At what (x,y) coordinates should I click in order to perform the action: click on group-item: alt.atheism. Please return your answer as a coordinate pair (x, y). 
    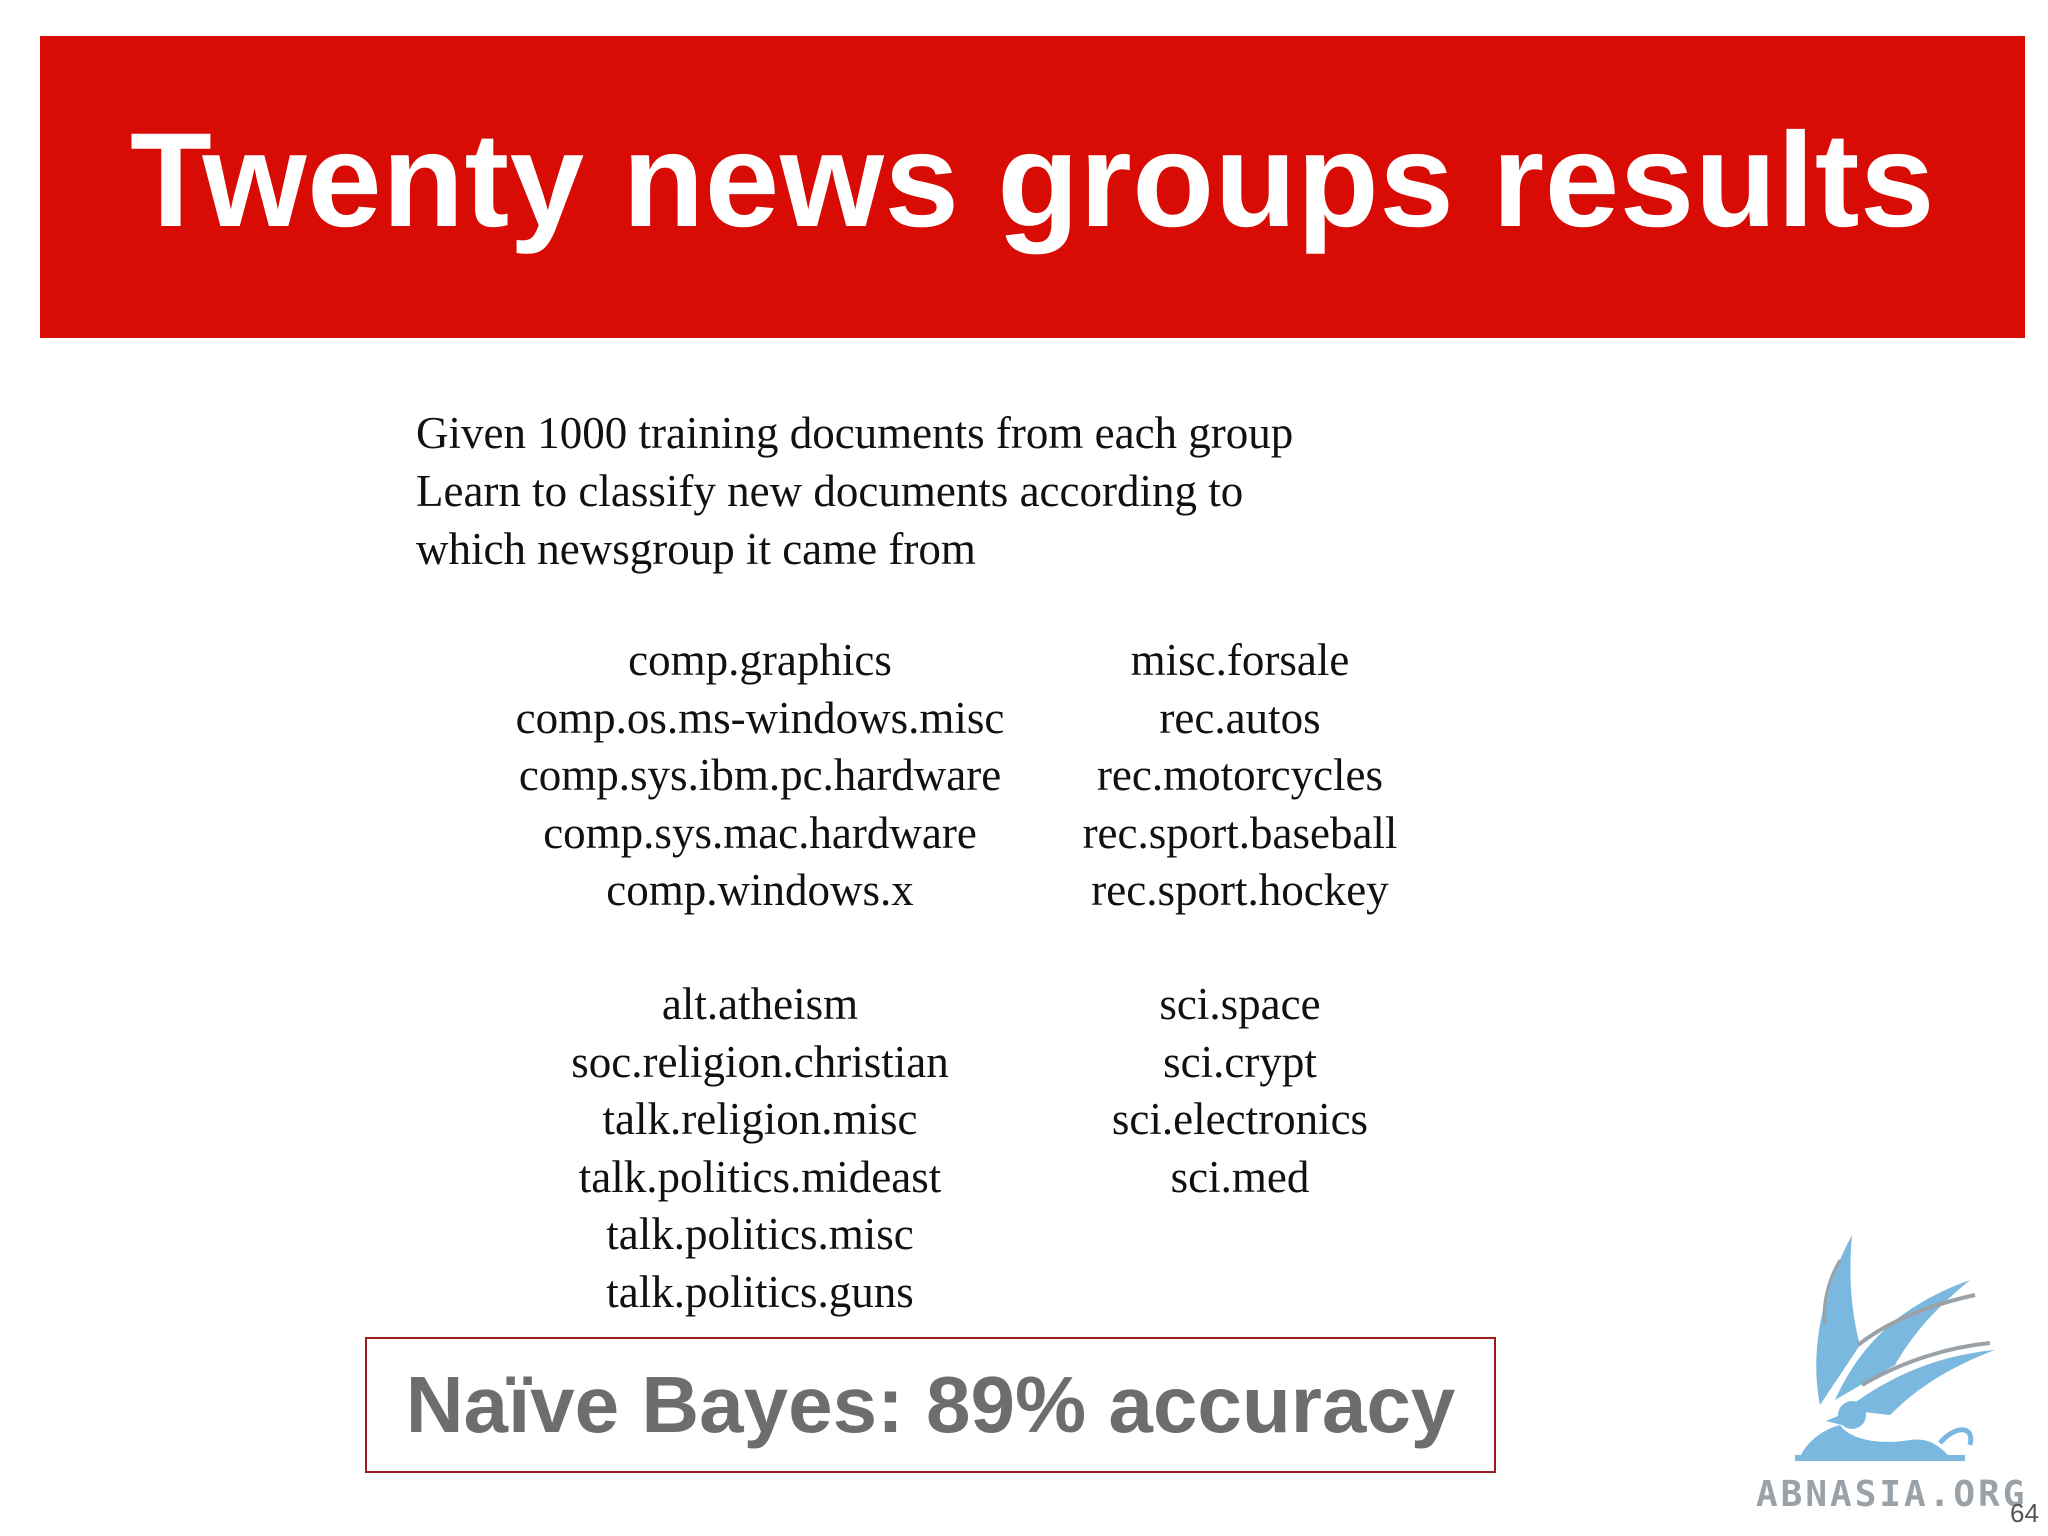
    Looking at the image, I should click on (760, 1004).